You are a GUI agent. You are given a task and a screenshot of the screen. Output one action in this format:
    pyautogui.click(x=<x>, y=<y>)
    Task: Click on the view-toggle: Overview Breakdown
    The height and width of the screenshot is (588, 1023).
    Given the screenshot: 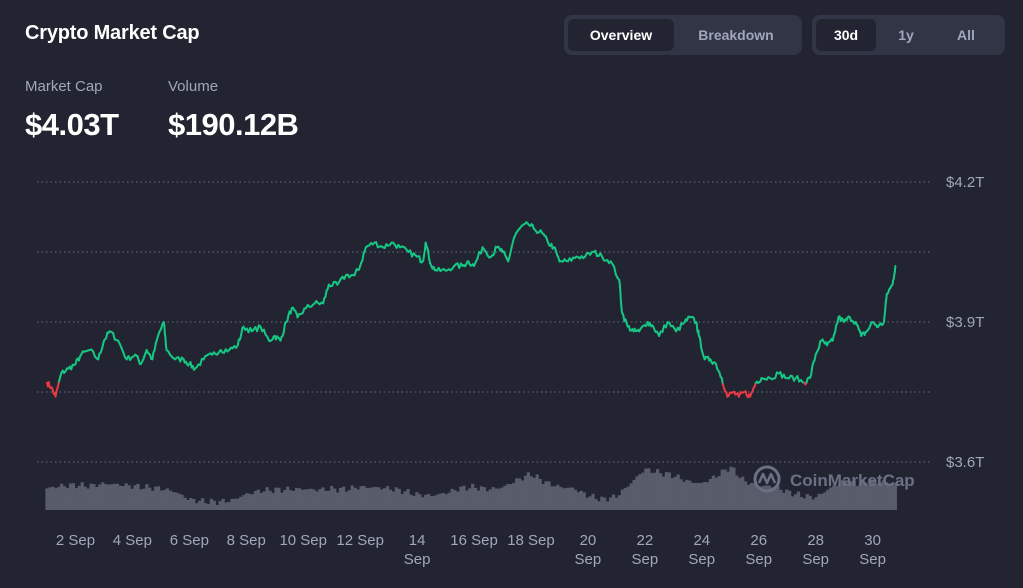 What is the action you would take?
    pyautogui.click(x=683, y=35)
    